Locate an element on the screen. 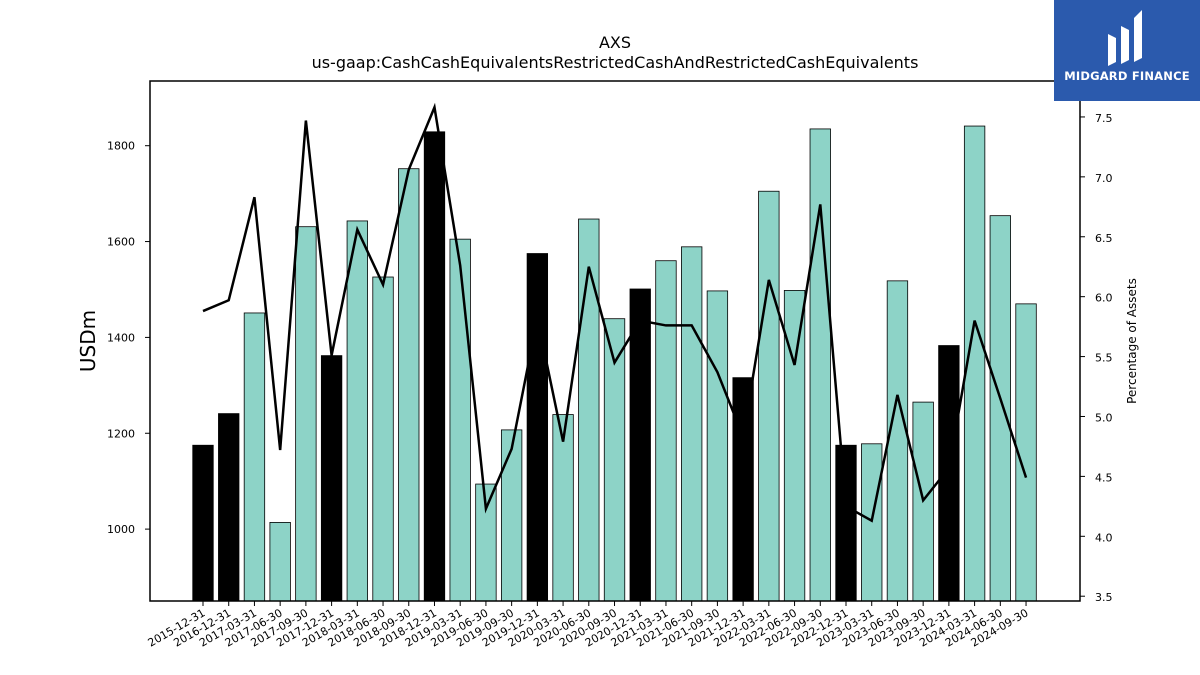  chart-title: AXS is located at coordinates (615, 42).